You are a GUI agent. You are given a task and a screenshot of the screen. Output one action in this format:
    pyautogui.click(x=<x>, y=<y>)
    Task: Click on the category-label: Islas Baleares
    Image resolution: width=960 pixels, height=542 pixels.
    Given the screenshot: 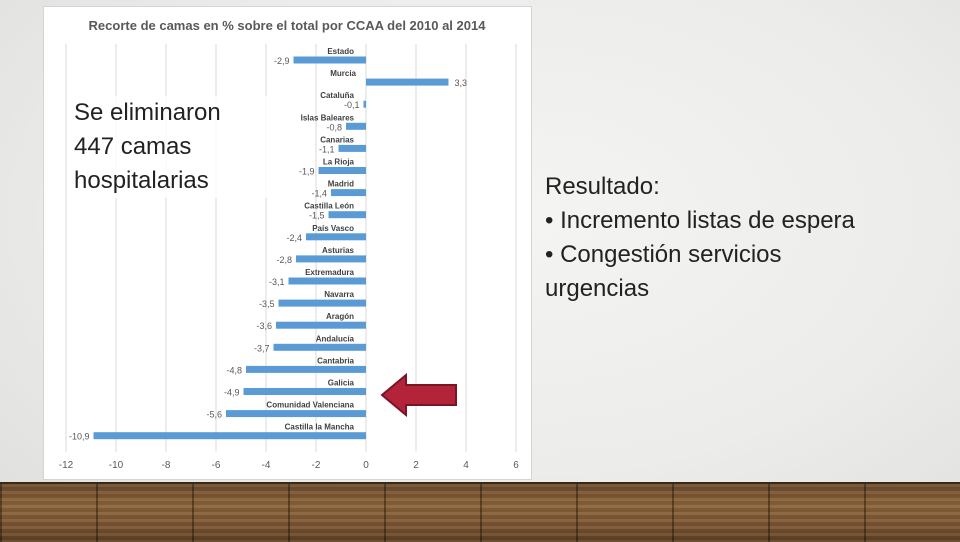 What is the action you would take?
    pyautogui.click(x=328, y=117)
    